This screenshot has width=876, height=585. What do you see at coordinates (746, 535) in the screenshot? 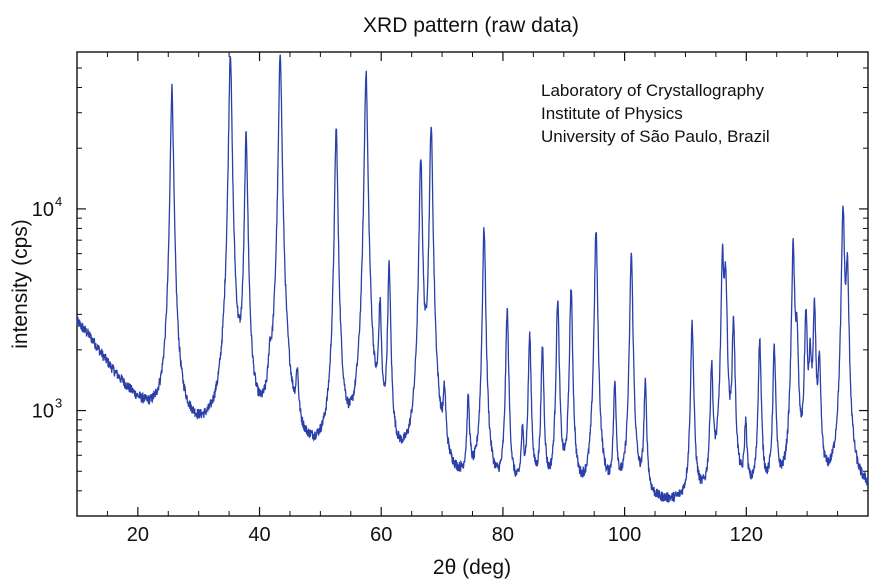
I see `x-tick-label: 120` at bounding box center [746, 535].